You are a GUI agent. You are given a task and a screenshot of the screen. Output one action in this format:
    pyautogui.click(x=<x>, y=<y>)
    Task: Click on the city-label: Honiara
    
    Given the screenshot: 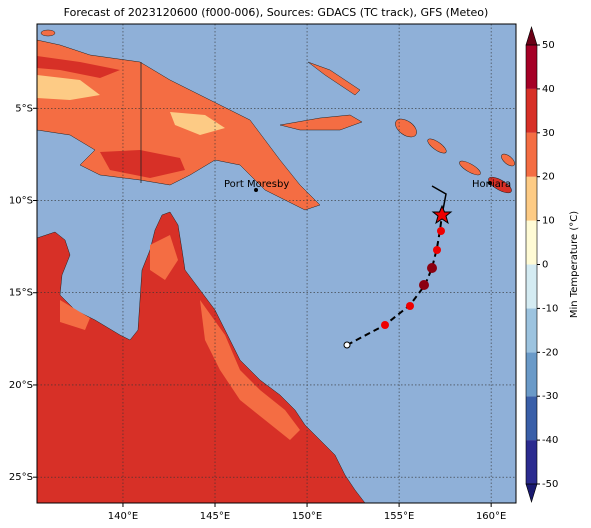 What is the action you would take?
    pyautogui.click(x=491, y=184)
    